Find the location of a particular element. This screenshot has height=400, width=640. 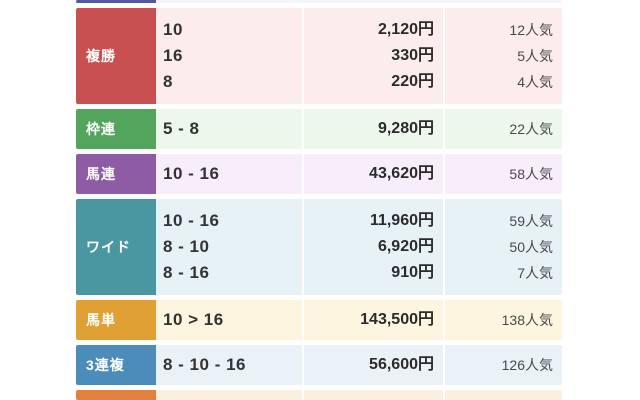

popularity-column: 12人気 5人気 4人気 is located at coordinates (502, 56).